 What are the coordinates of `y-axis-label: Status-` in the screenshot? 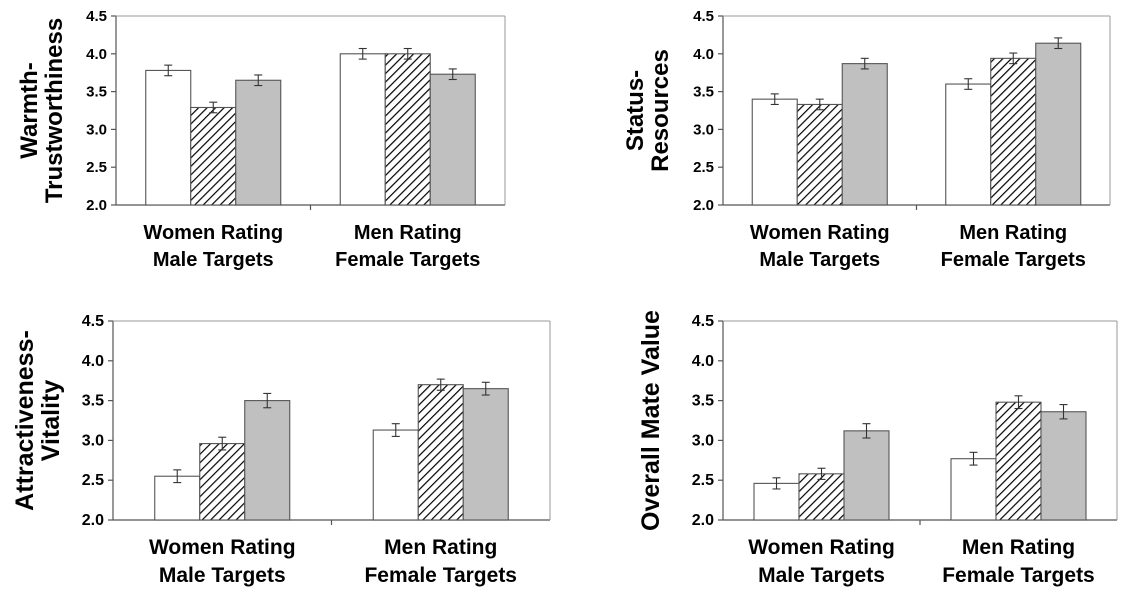 It's located at (635, 110).